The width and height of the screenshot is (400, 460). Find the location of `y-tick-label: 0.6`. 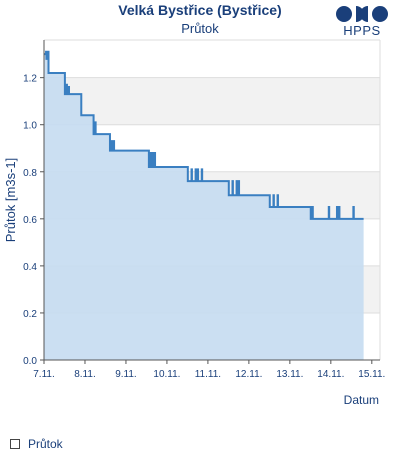

y-tick-label: 0.6 is located at coordinates (30, 220).